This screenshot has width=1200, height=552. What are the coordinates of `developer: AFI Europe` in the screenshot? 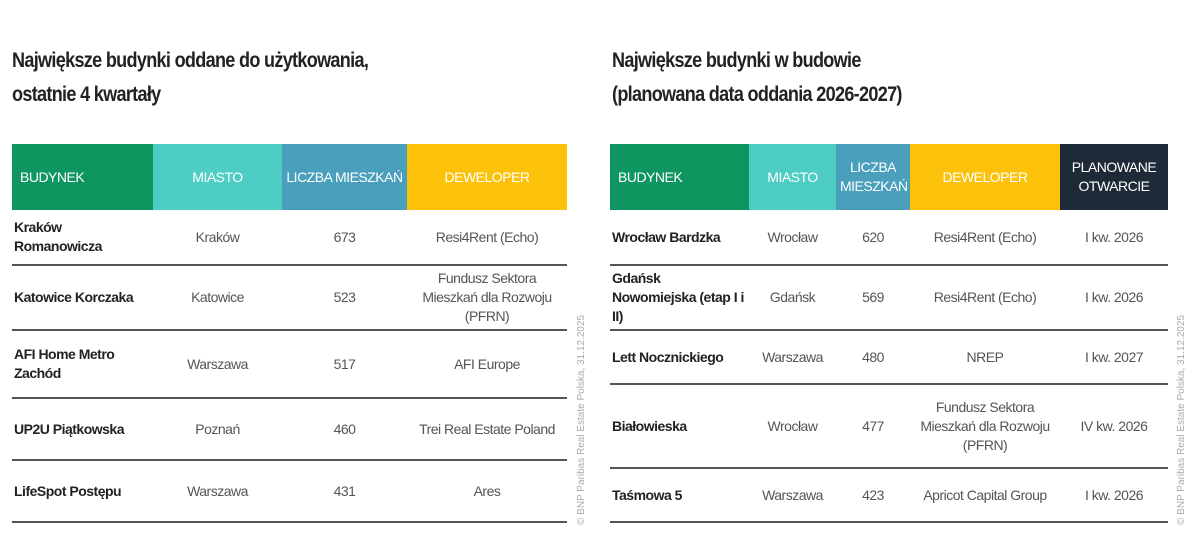 It's located at (487, 364).